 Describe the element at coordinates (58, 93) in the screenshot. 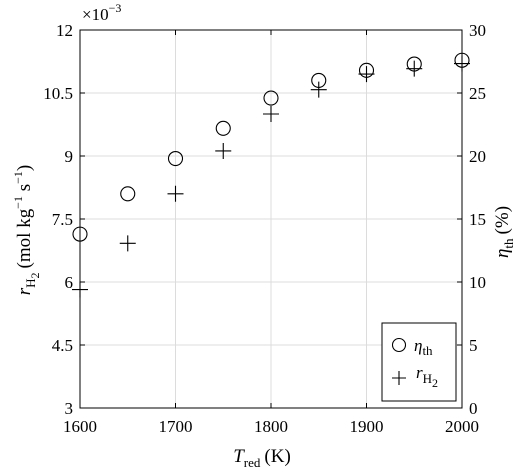

I see `y-left-tick-label: 10.5` at that location.